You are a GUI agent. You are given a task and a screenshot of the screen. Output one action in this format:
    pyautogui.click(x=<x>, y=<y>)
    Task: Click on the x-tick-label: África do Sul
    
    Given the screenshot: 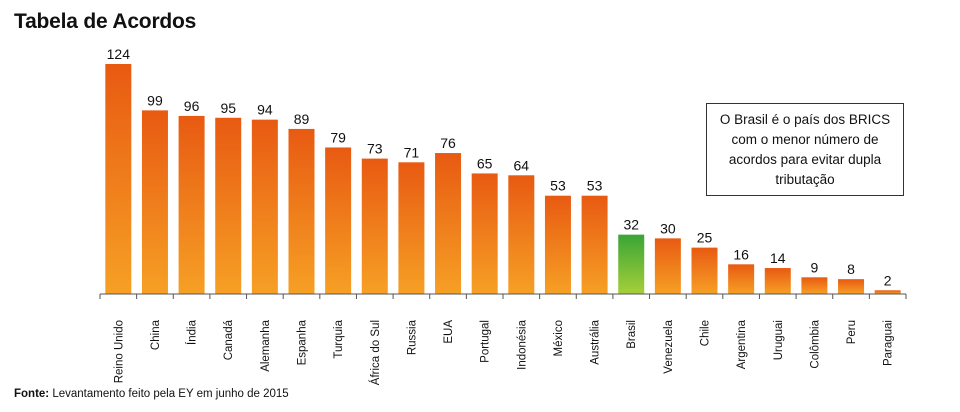 What is the action you would take?
    pyautogui.click(x=375, y=352)
    